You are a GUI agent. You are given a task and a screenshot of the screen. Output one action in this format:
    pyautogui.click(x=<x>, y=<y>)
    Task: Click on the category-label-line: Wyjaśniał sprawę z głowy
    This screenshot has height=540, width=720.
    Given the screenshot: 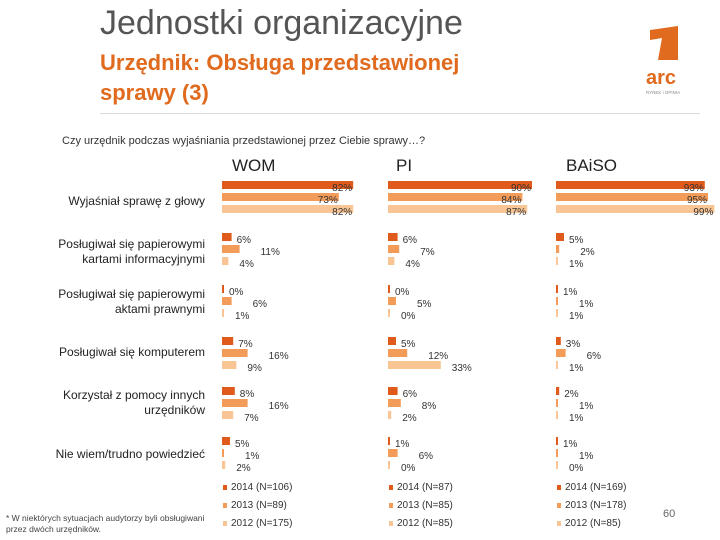 What is the action you would take?
    pyautogui.click(x=136, y=201)
    